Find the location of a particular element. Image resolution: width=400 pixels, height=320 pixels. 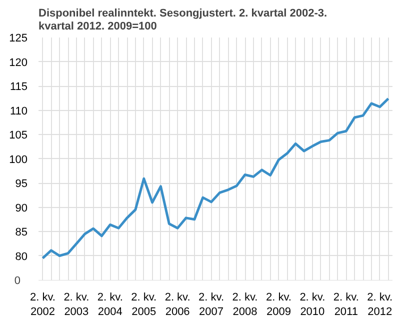

y-tick-label: 125 is located at coordinates (18, 38).